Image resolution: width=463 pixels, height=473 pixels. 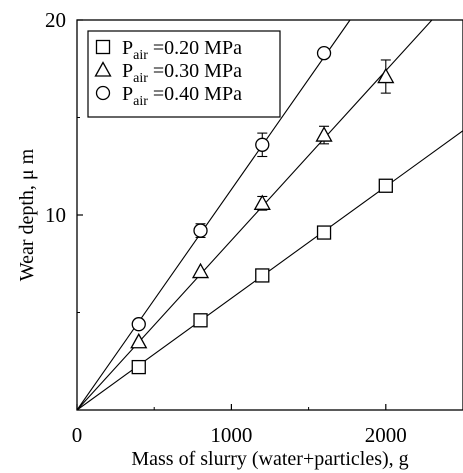 I want to click on legend-marker-square, so click(x=103, y=47).